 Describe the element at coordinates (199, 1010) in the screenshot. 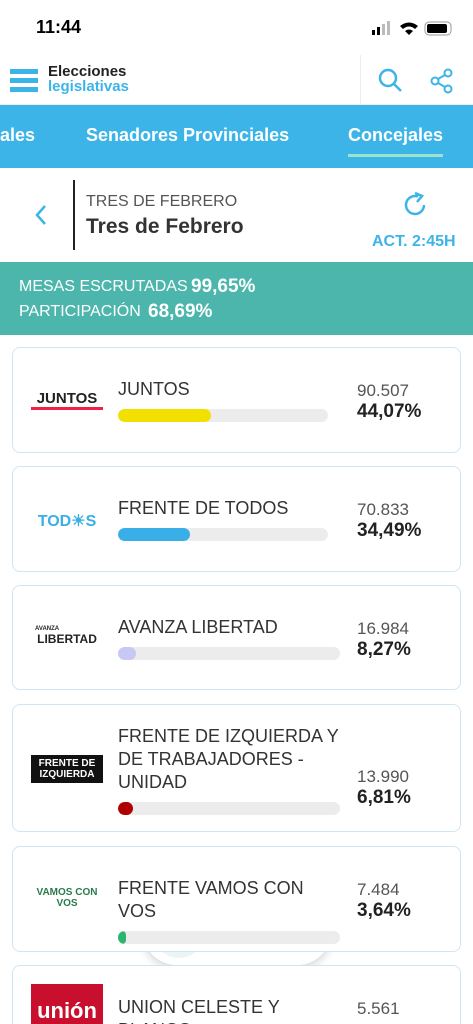

I see `party-name: UNION CELESTE Y BLANCO` at that location.